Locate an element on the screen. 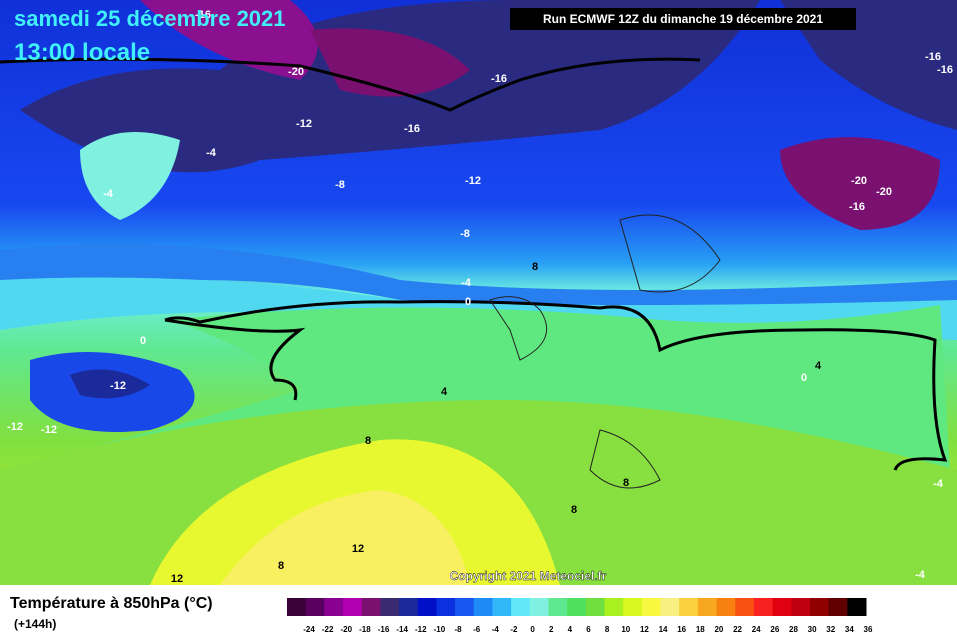  colorbar-tick-label: 34 is located at coordinates (849, 629).